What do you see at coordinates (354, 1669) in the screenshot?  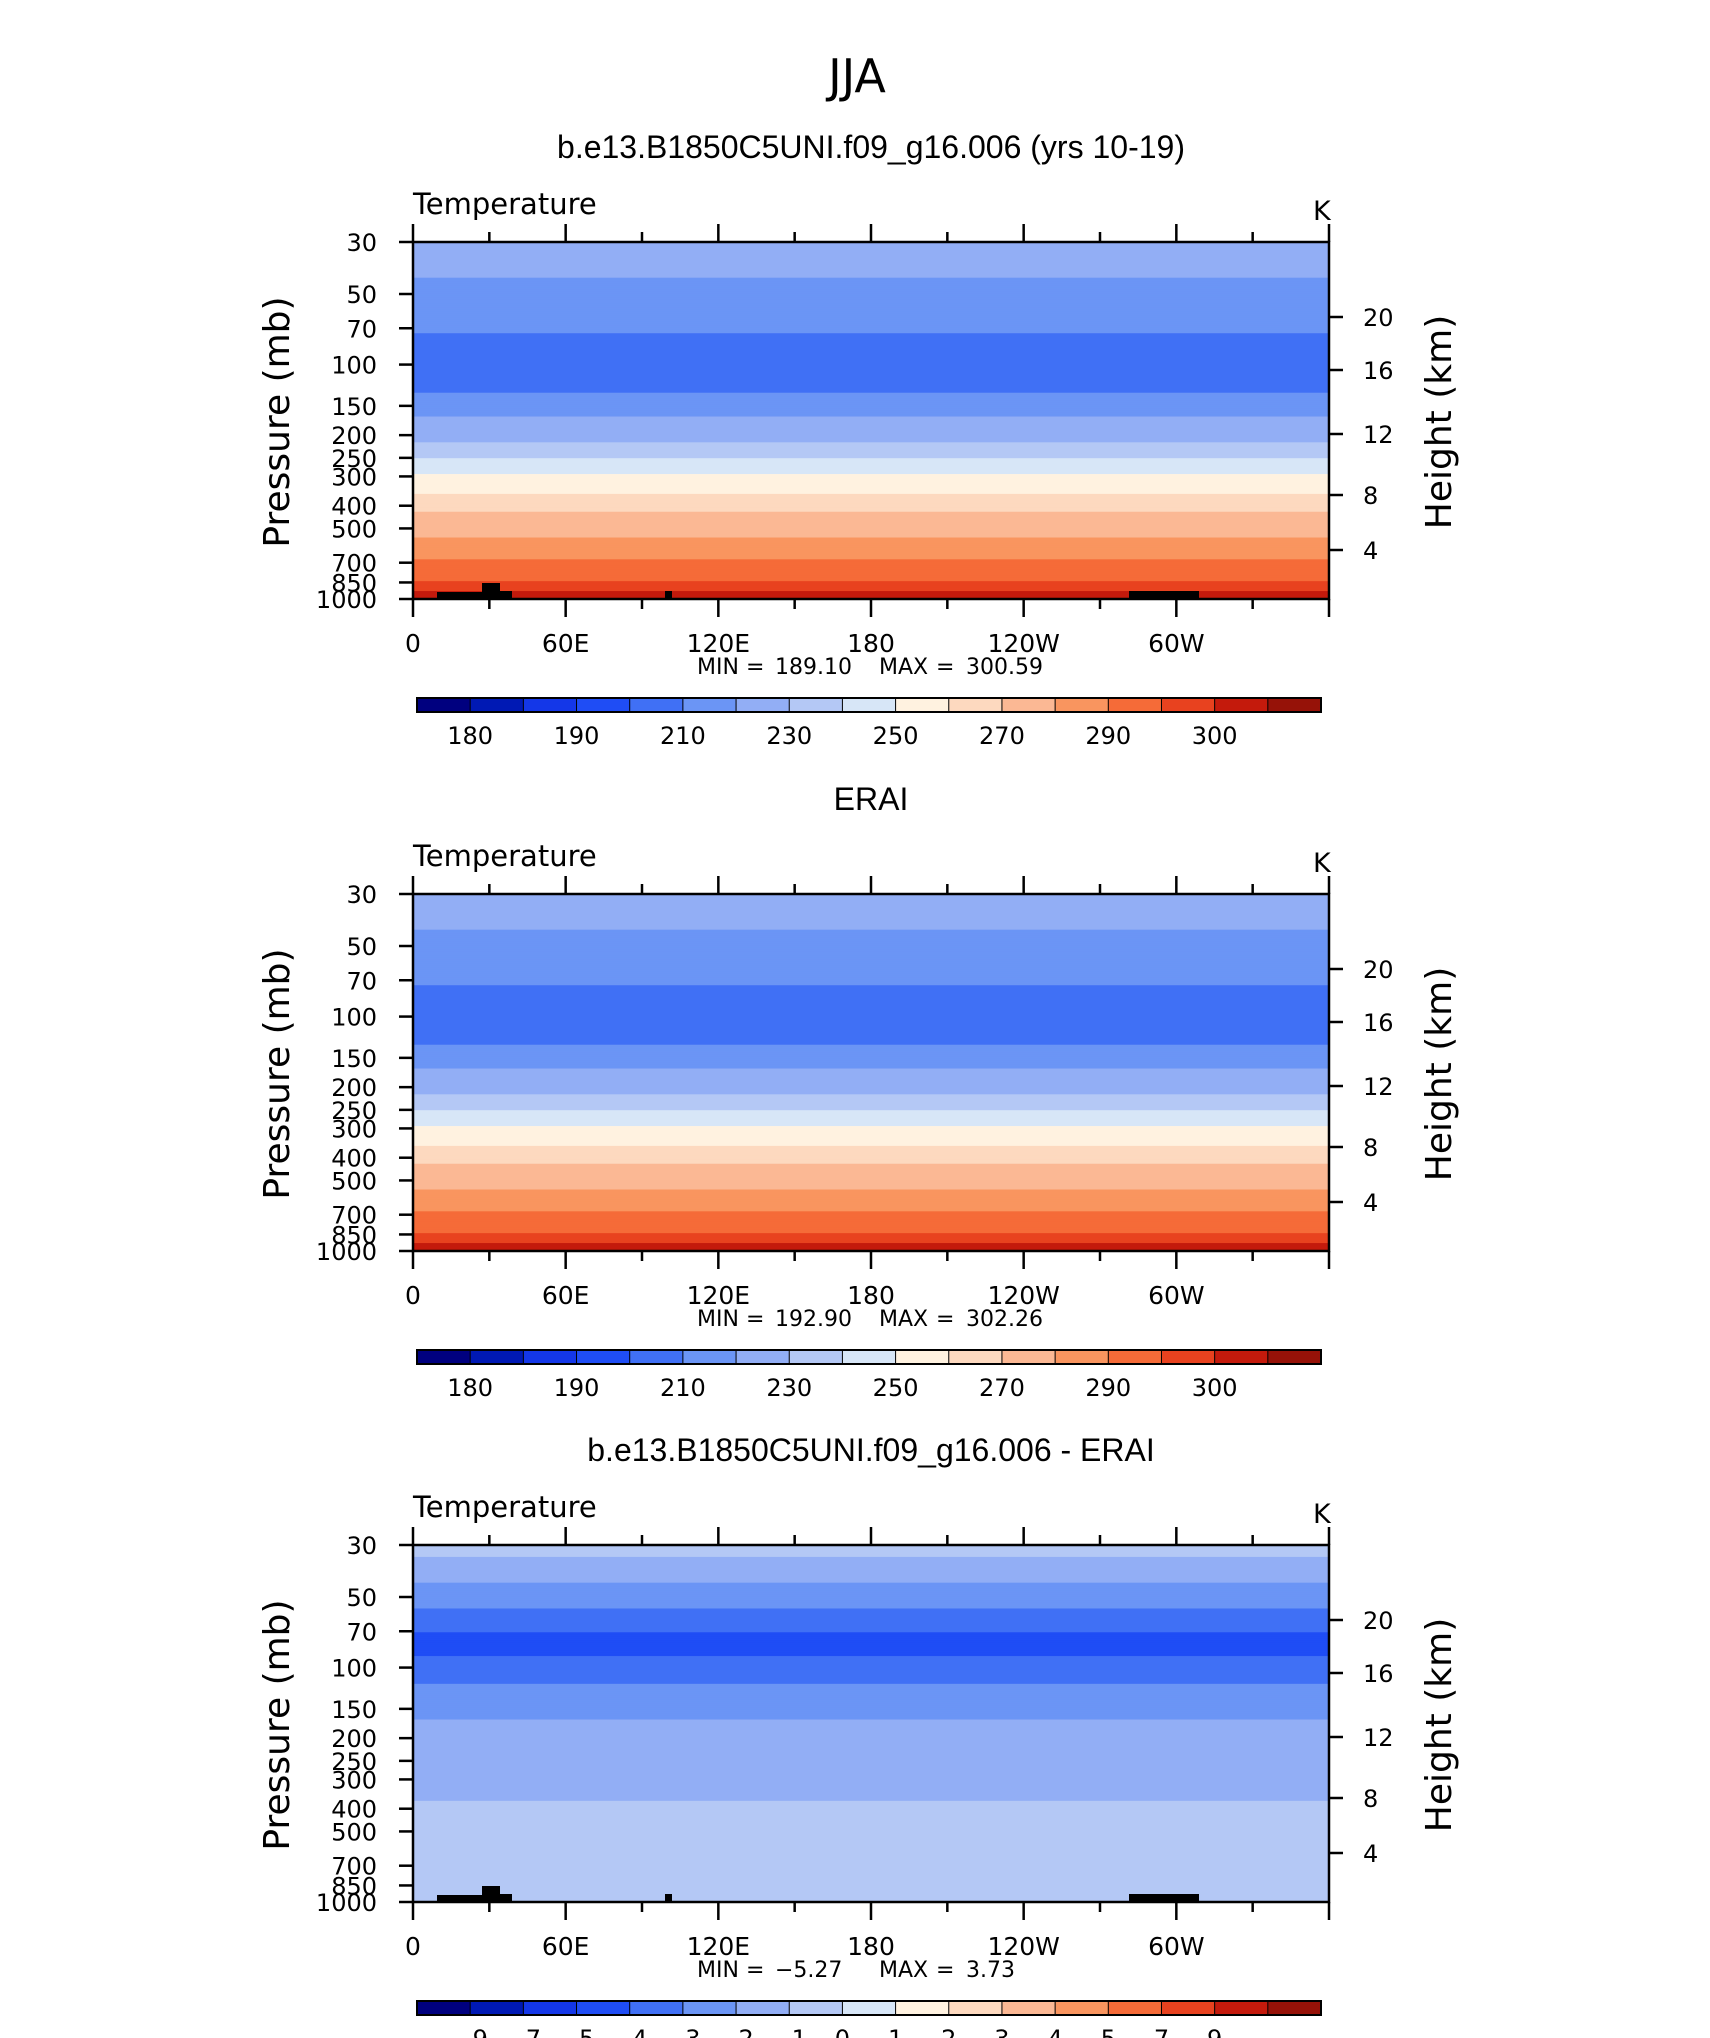 I see `y-tick-label: 100` at bounding box center [354, 1669].